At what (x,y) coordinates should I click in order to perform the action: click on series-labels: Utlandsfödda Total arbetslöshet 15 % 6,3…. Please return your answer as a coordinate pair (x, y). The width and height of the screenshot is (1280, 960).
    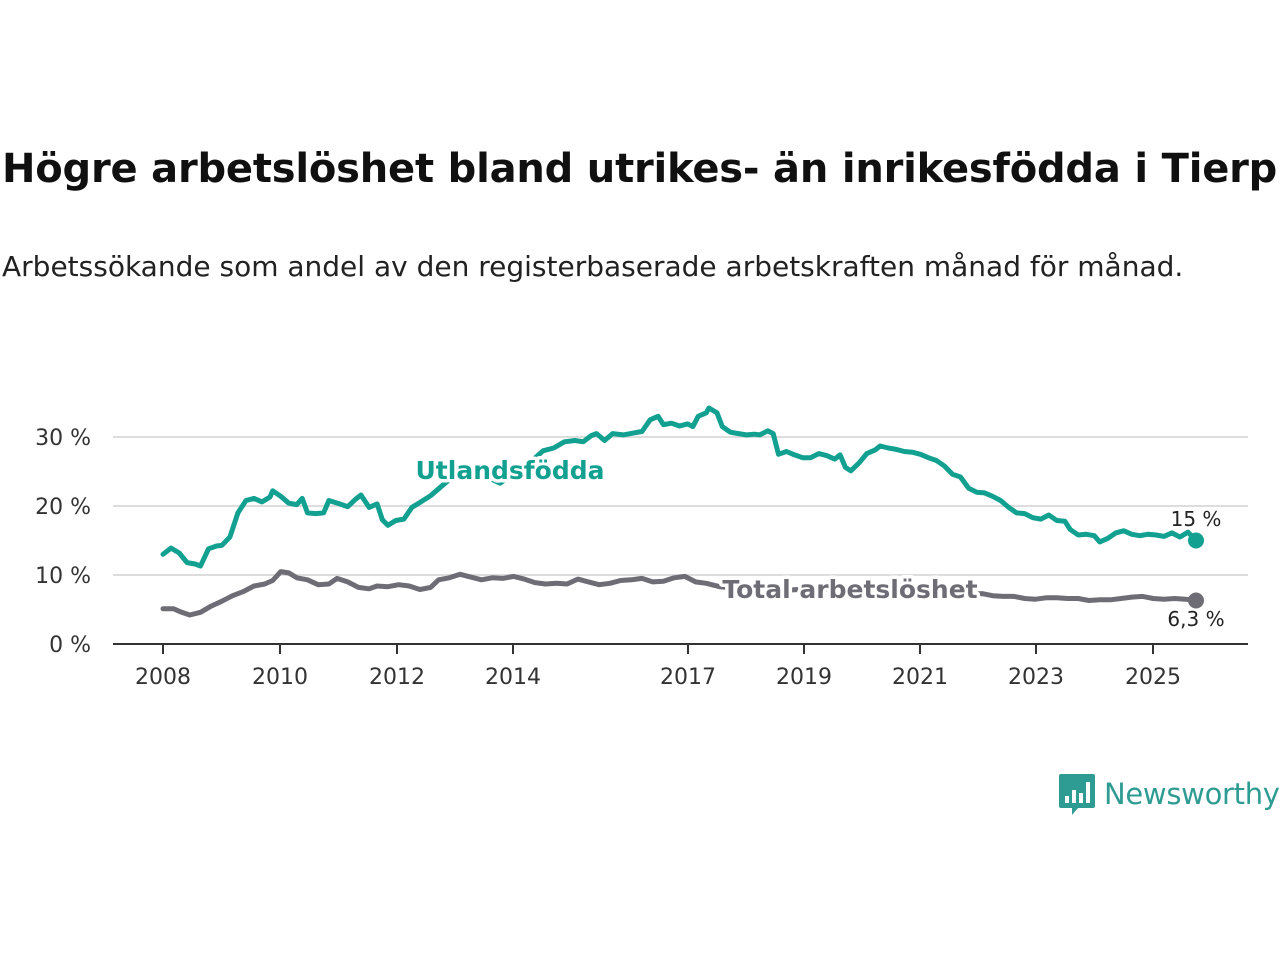
    Looking at the image, I should click on (818, 542).